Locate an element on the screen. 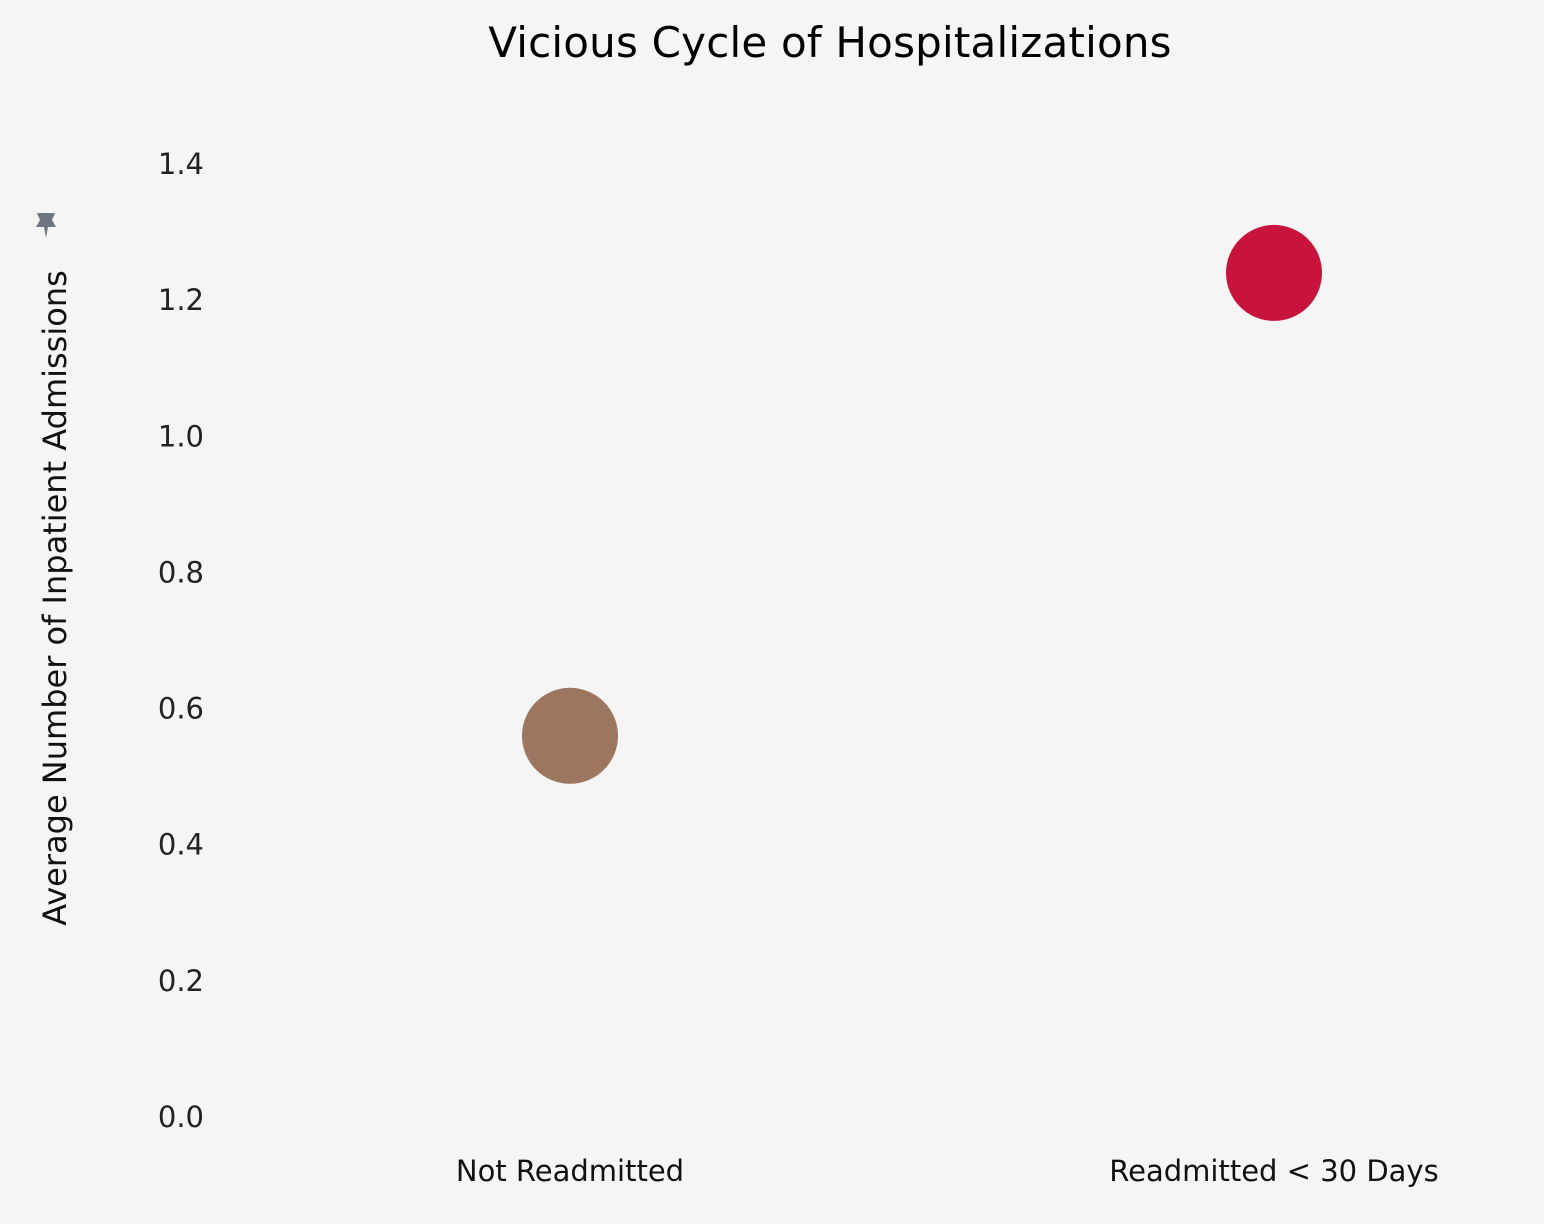  y-axis-title: Average Number of Inpatient Admissions is located at coordinates (55, 598).